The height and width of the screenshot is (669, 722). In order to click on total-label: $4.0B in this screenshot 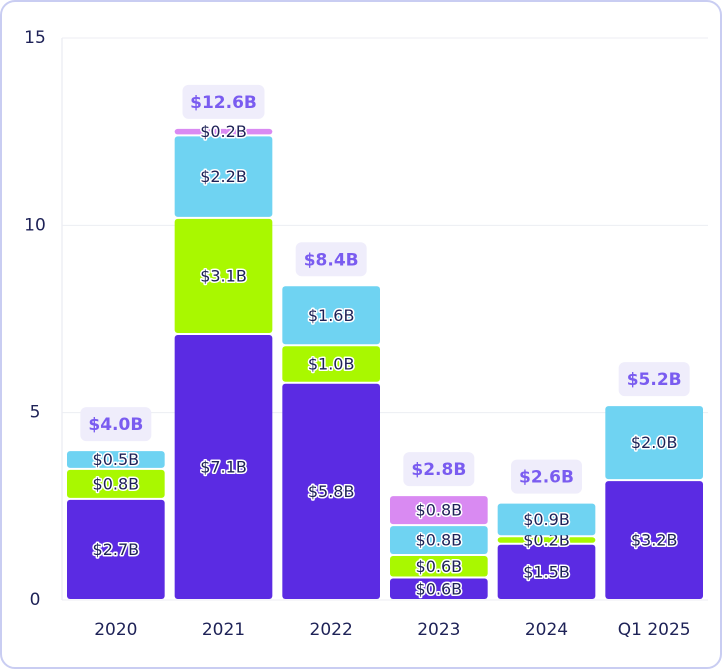, I will do `click(115, 425)`.